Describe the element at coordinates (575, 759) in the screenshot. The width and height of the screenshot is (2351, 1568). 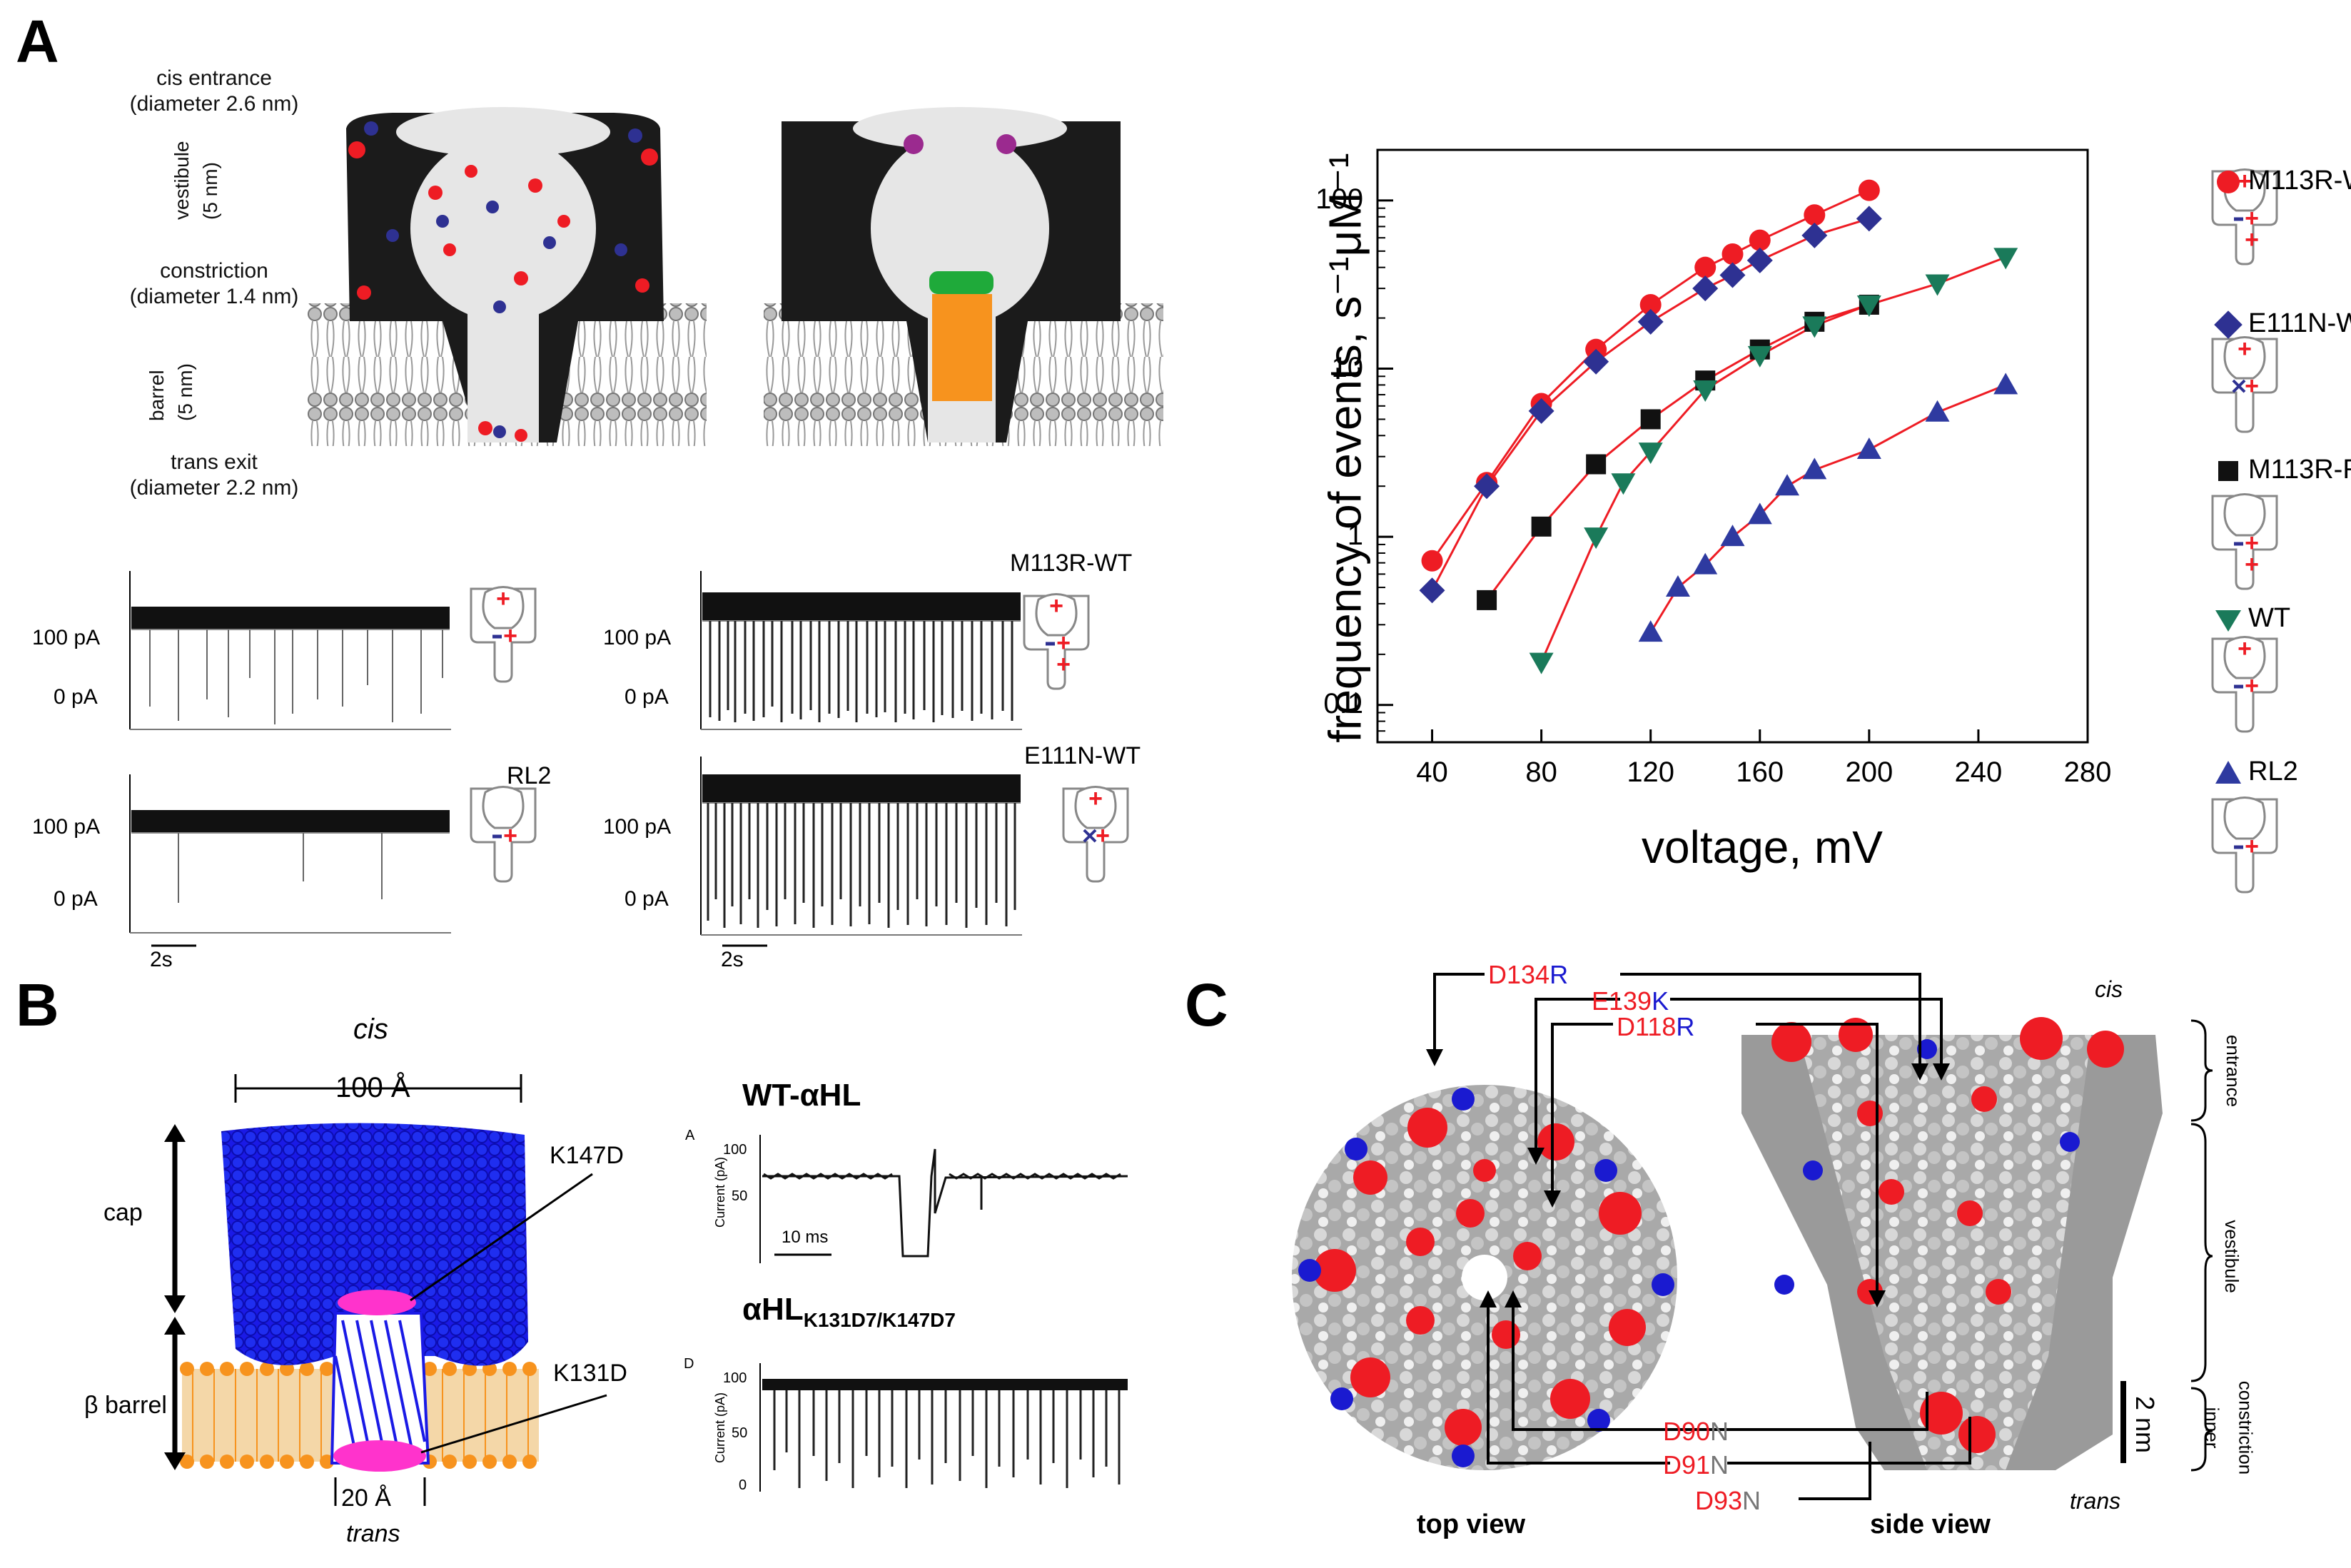
I see `current-traces` at that location.